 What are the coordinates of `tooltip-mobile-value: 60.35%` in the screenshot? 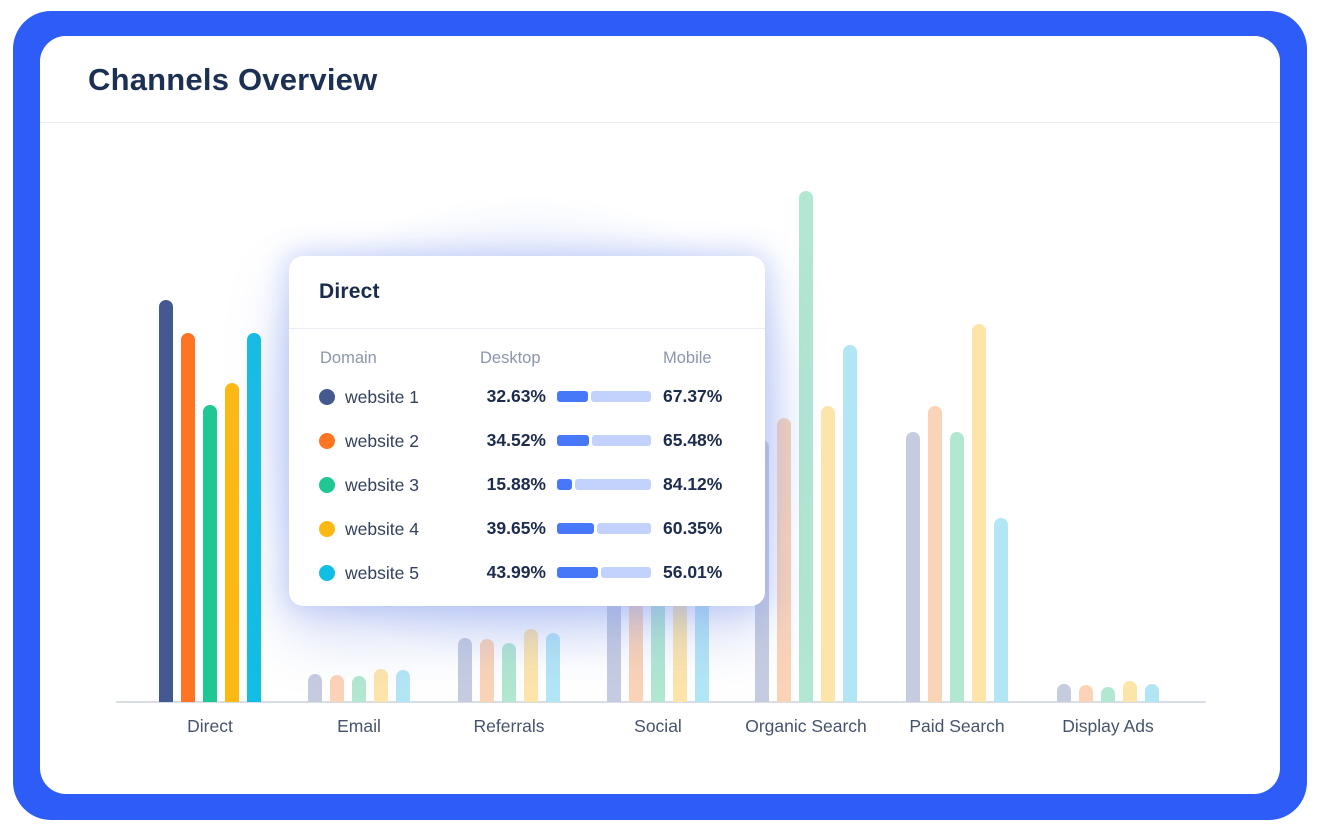 It's located at (693, 528).